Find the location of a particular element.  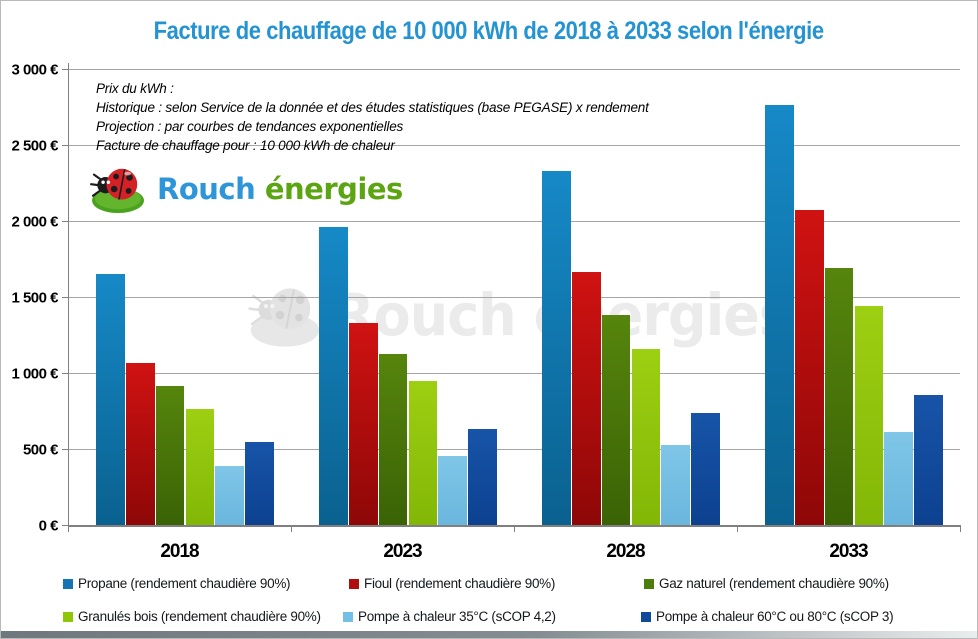

x-axis-label: 2023 is located at coordinates (402, 551).